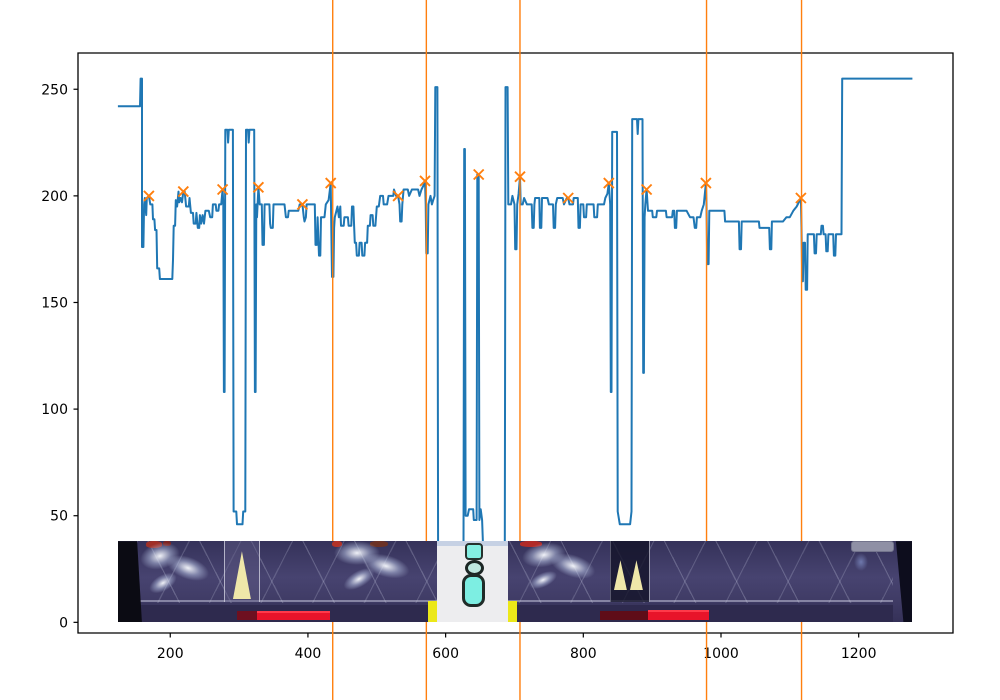 The image size is (1000, 700). I want to click on y-tick-label: 100, so click(54, 410).